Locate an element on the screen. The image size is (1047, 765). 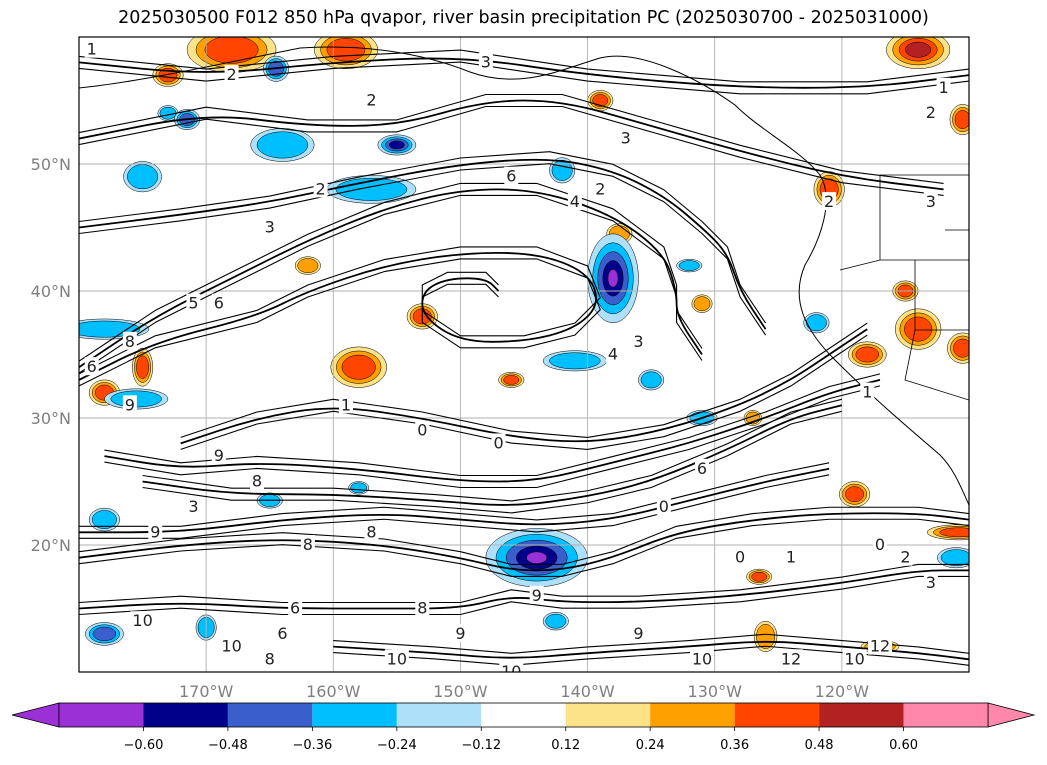
contour-label-text: 5 is located at coordinates (193, 303).